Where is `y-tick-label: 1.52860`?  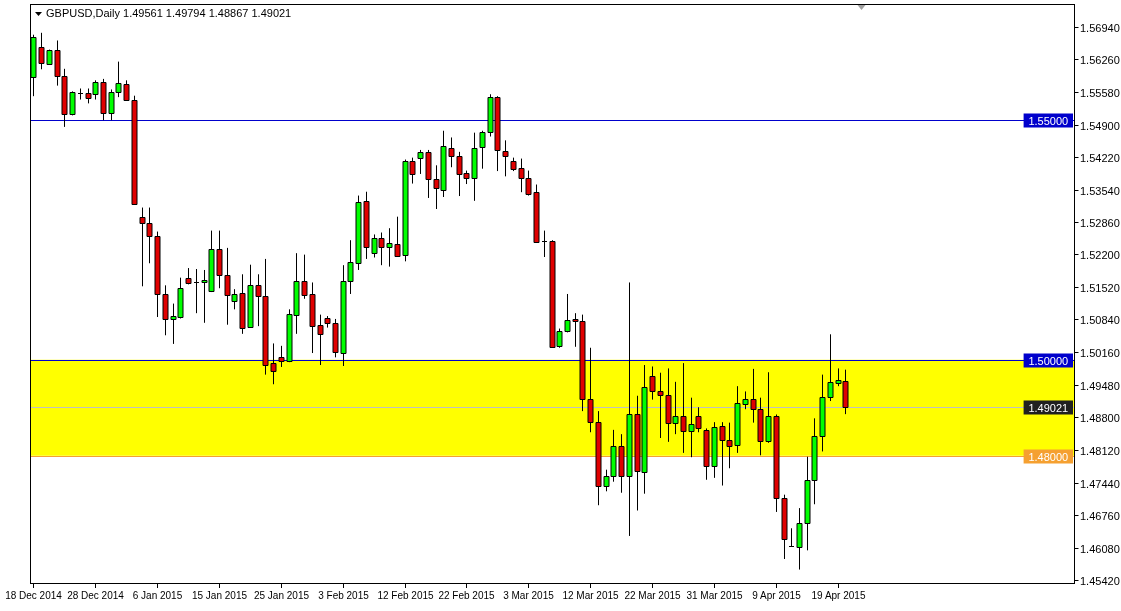 y-tick-label: 1.52860 is located at coordinates (1100, 222).